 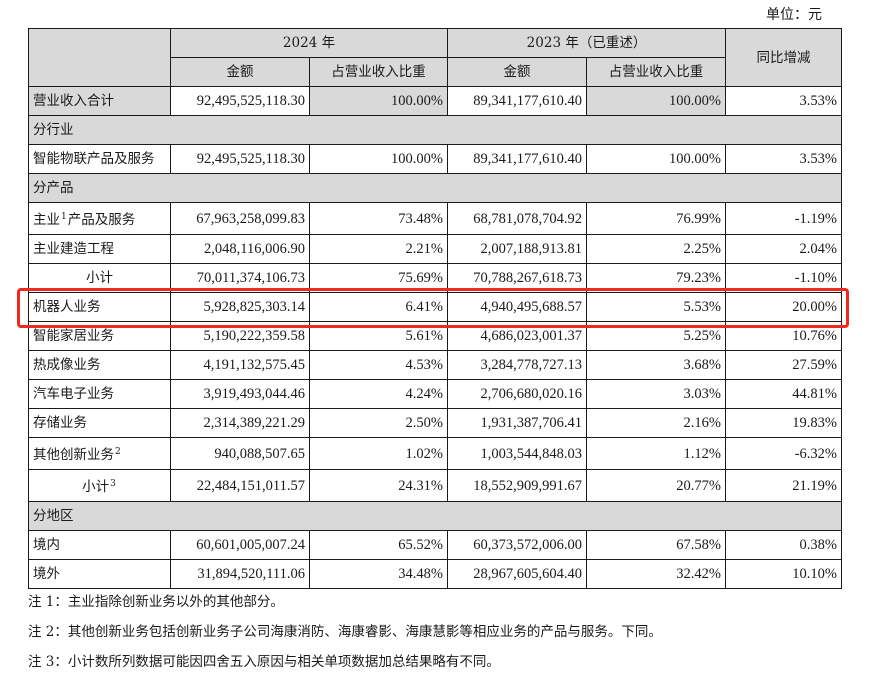 What do you see at coordinates (517, 394) in the screenshot?
I see `amount-2023-cell: 2,706,680,020.16` at bounding box center [517, 394].